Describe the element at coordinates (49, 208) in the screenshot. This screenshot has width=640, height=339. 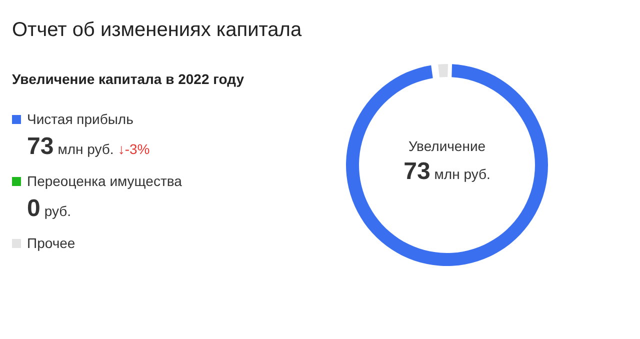
I see `text: 0 руб.` at that location.